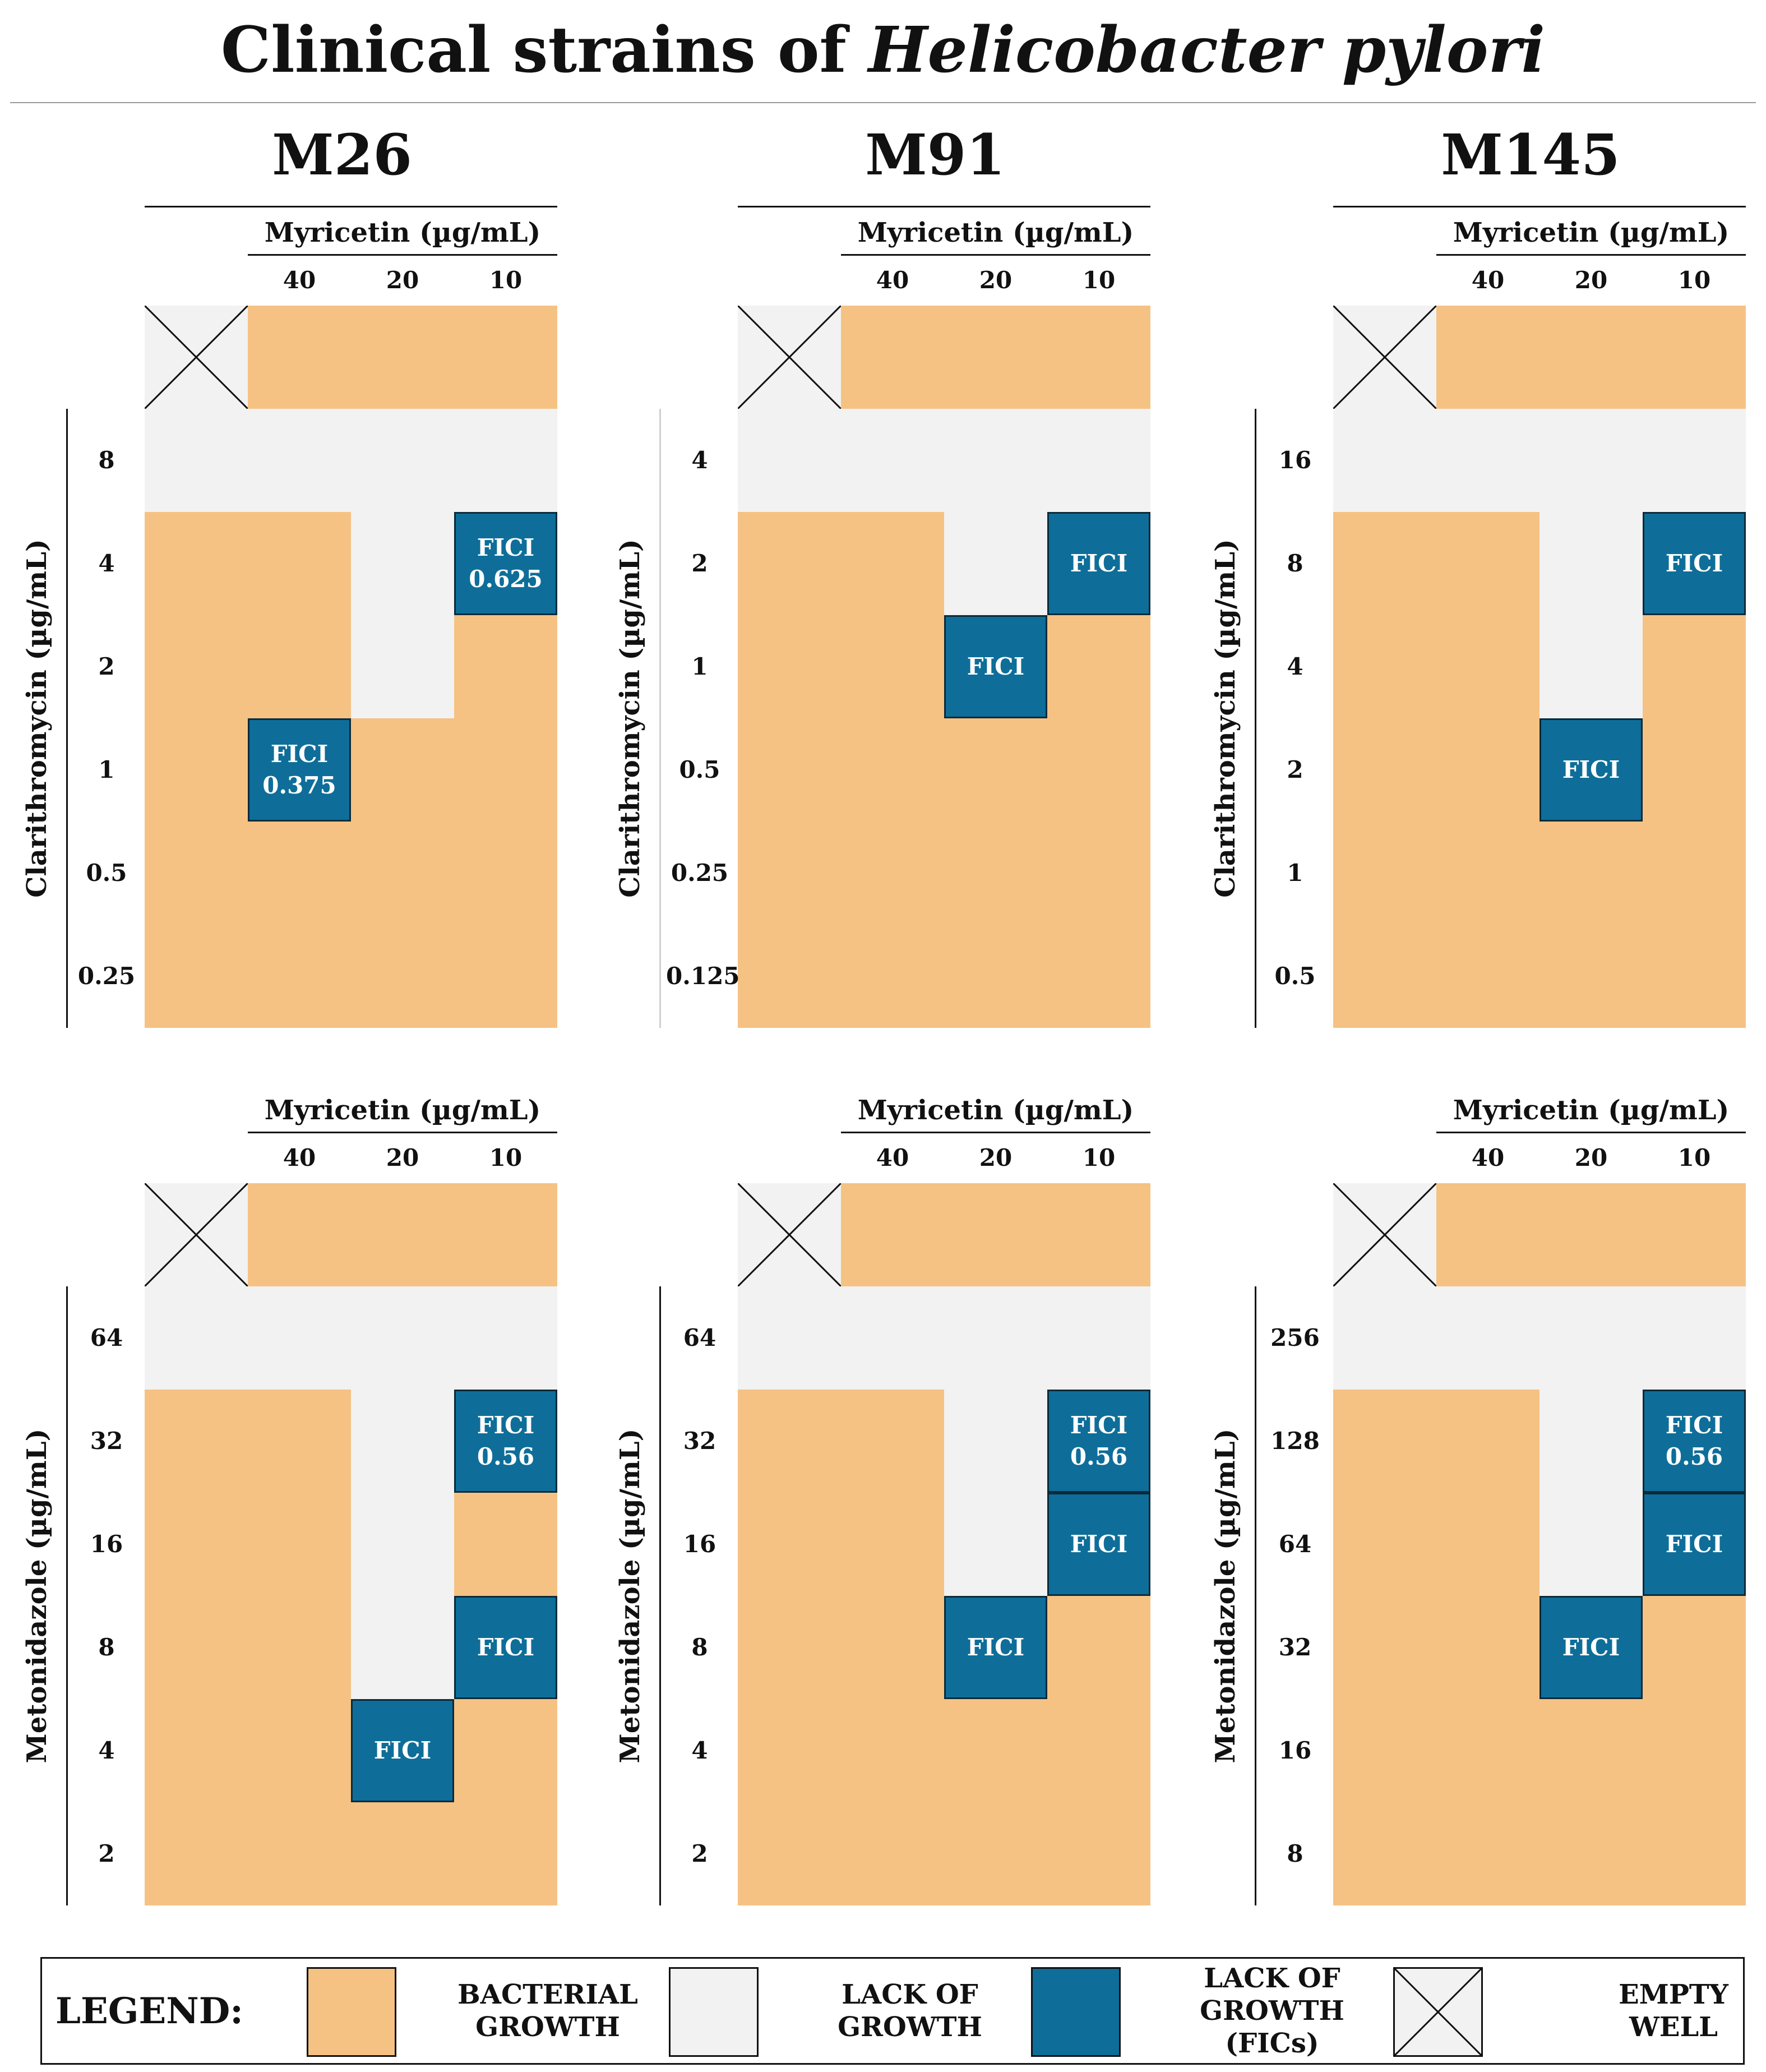  I want to click on fici-well: FICI 0.56, so click(1098, 1441).